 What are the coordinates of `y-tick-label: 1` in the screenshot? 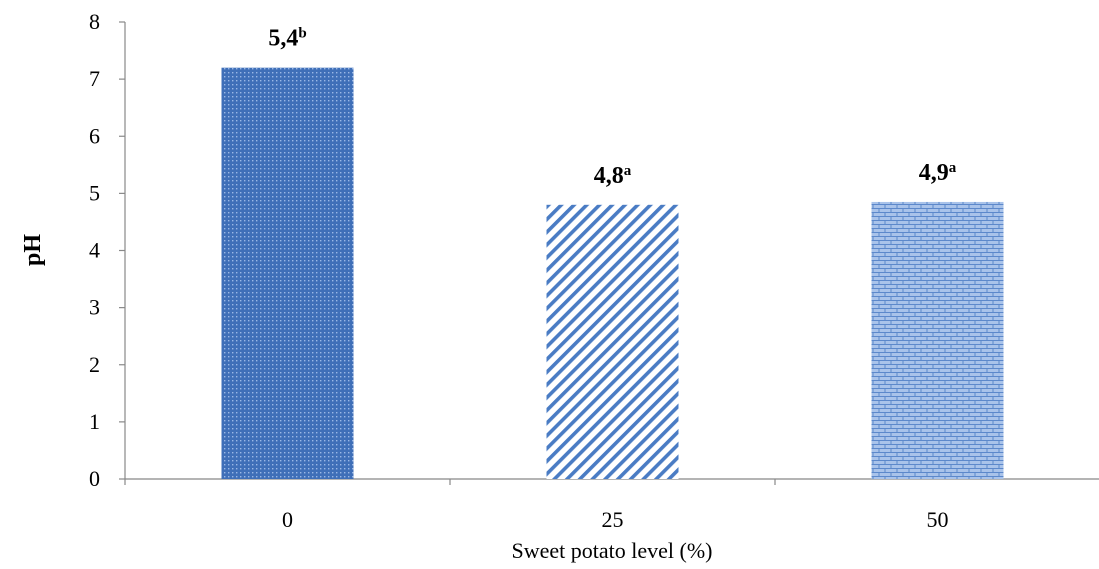 It's located at (94, 421).